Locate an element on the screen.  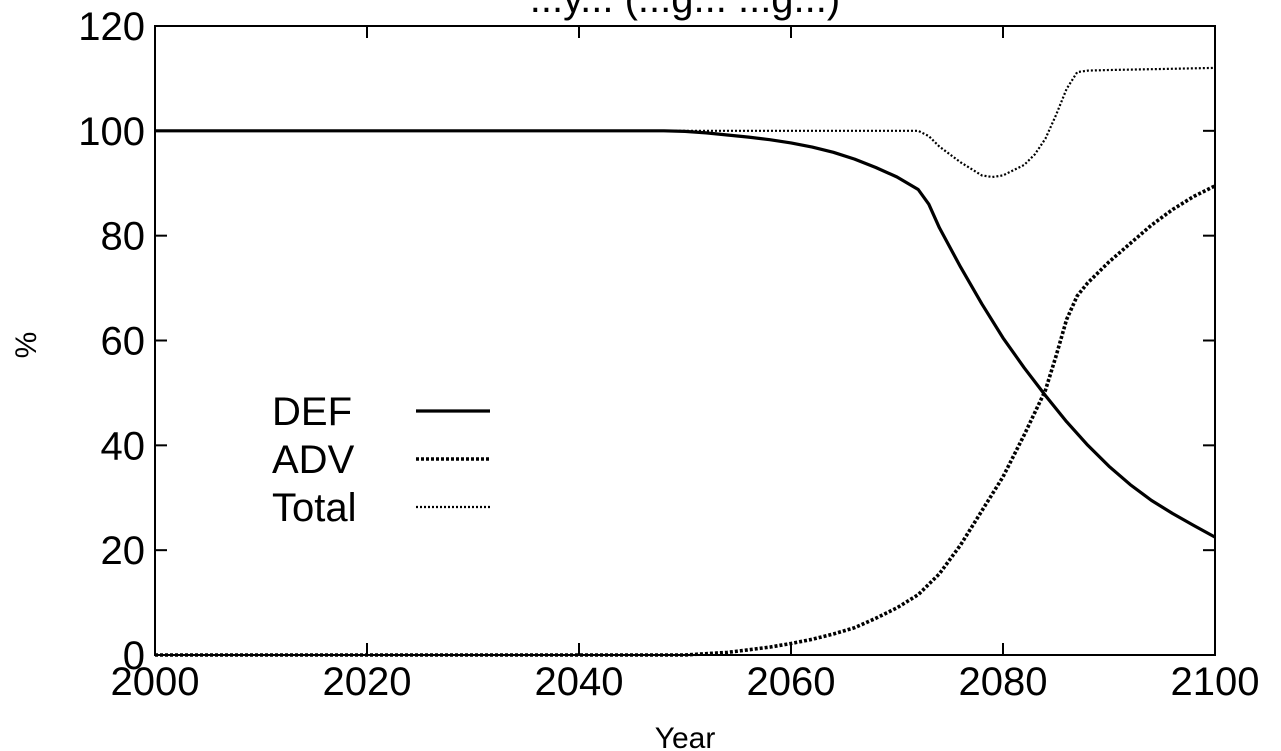
y-tick-label: 20 is located at coordinates (123, 551).